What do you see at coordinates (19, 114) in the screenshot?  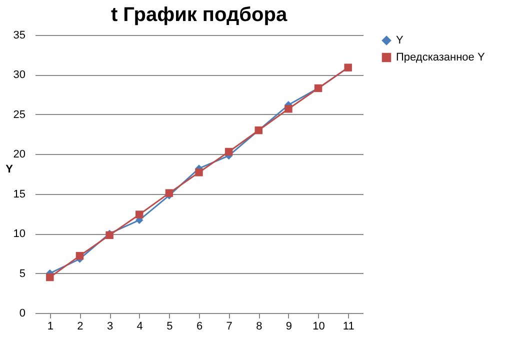 I see `y-tick-label: 25` at bounding box center [19, 114].